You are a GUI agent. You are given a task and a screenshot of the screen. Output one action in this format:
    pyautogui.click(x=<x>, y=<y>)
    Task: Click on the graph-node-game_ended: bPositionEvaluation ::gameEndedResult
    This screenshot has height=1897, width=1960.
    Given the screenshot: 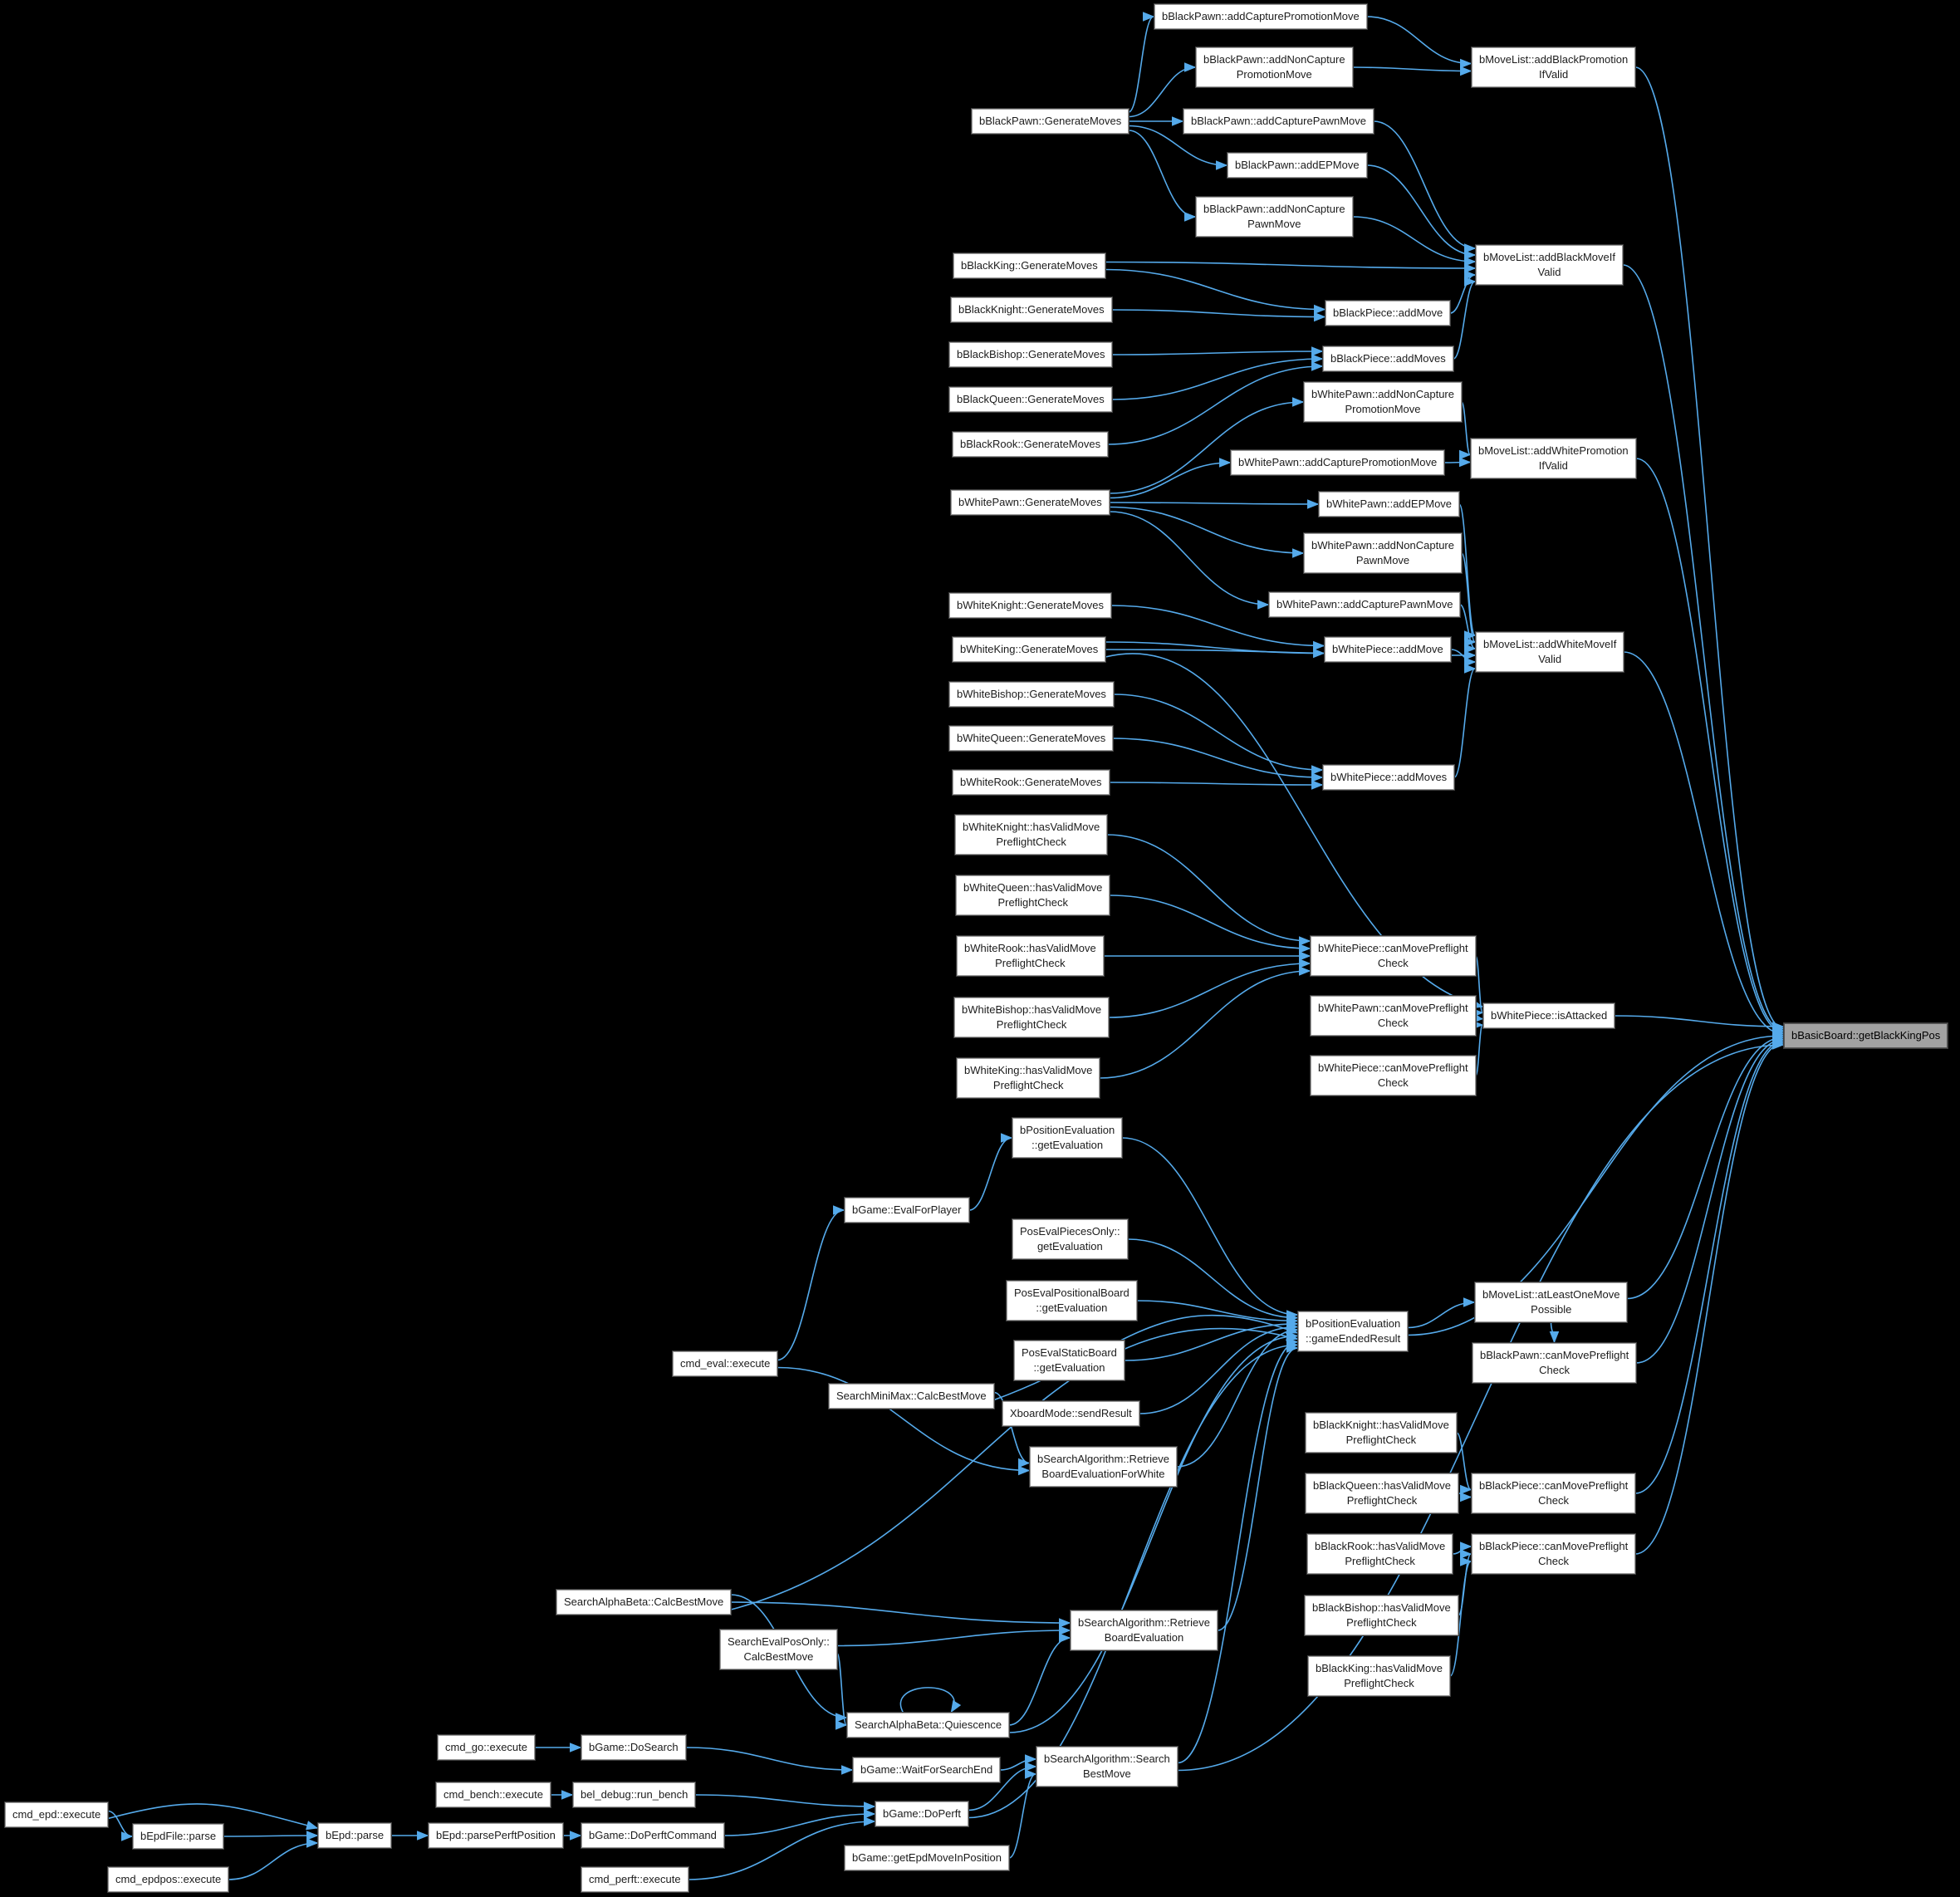 What is the action you would take?
    pyautogui.click(x=1352, y=1331)
    